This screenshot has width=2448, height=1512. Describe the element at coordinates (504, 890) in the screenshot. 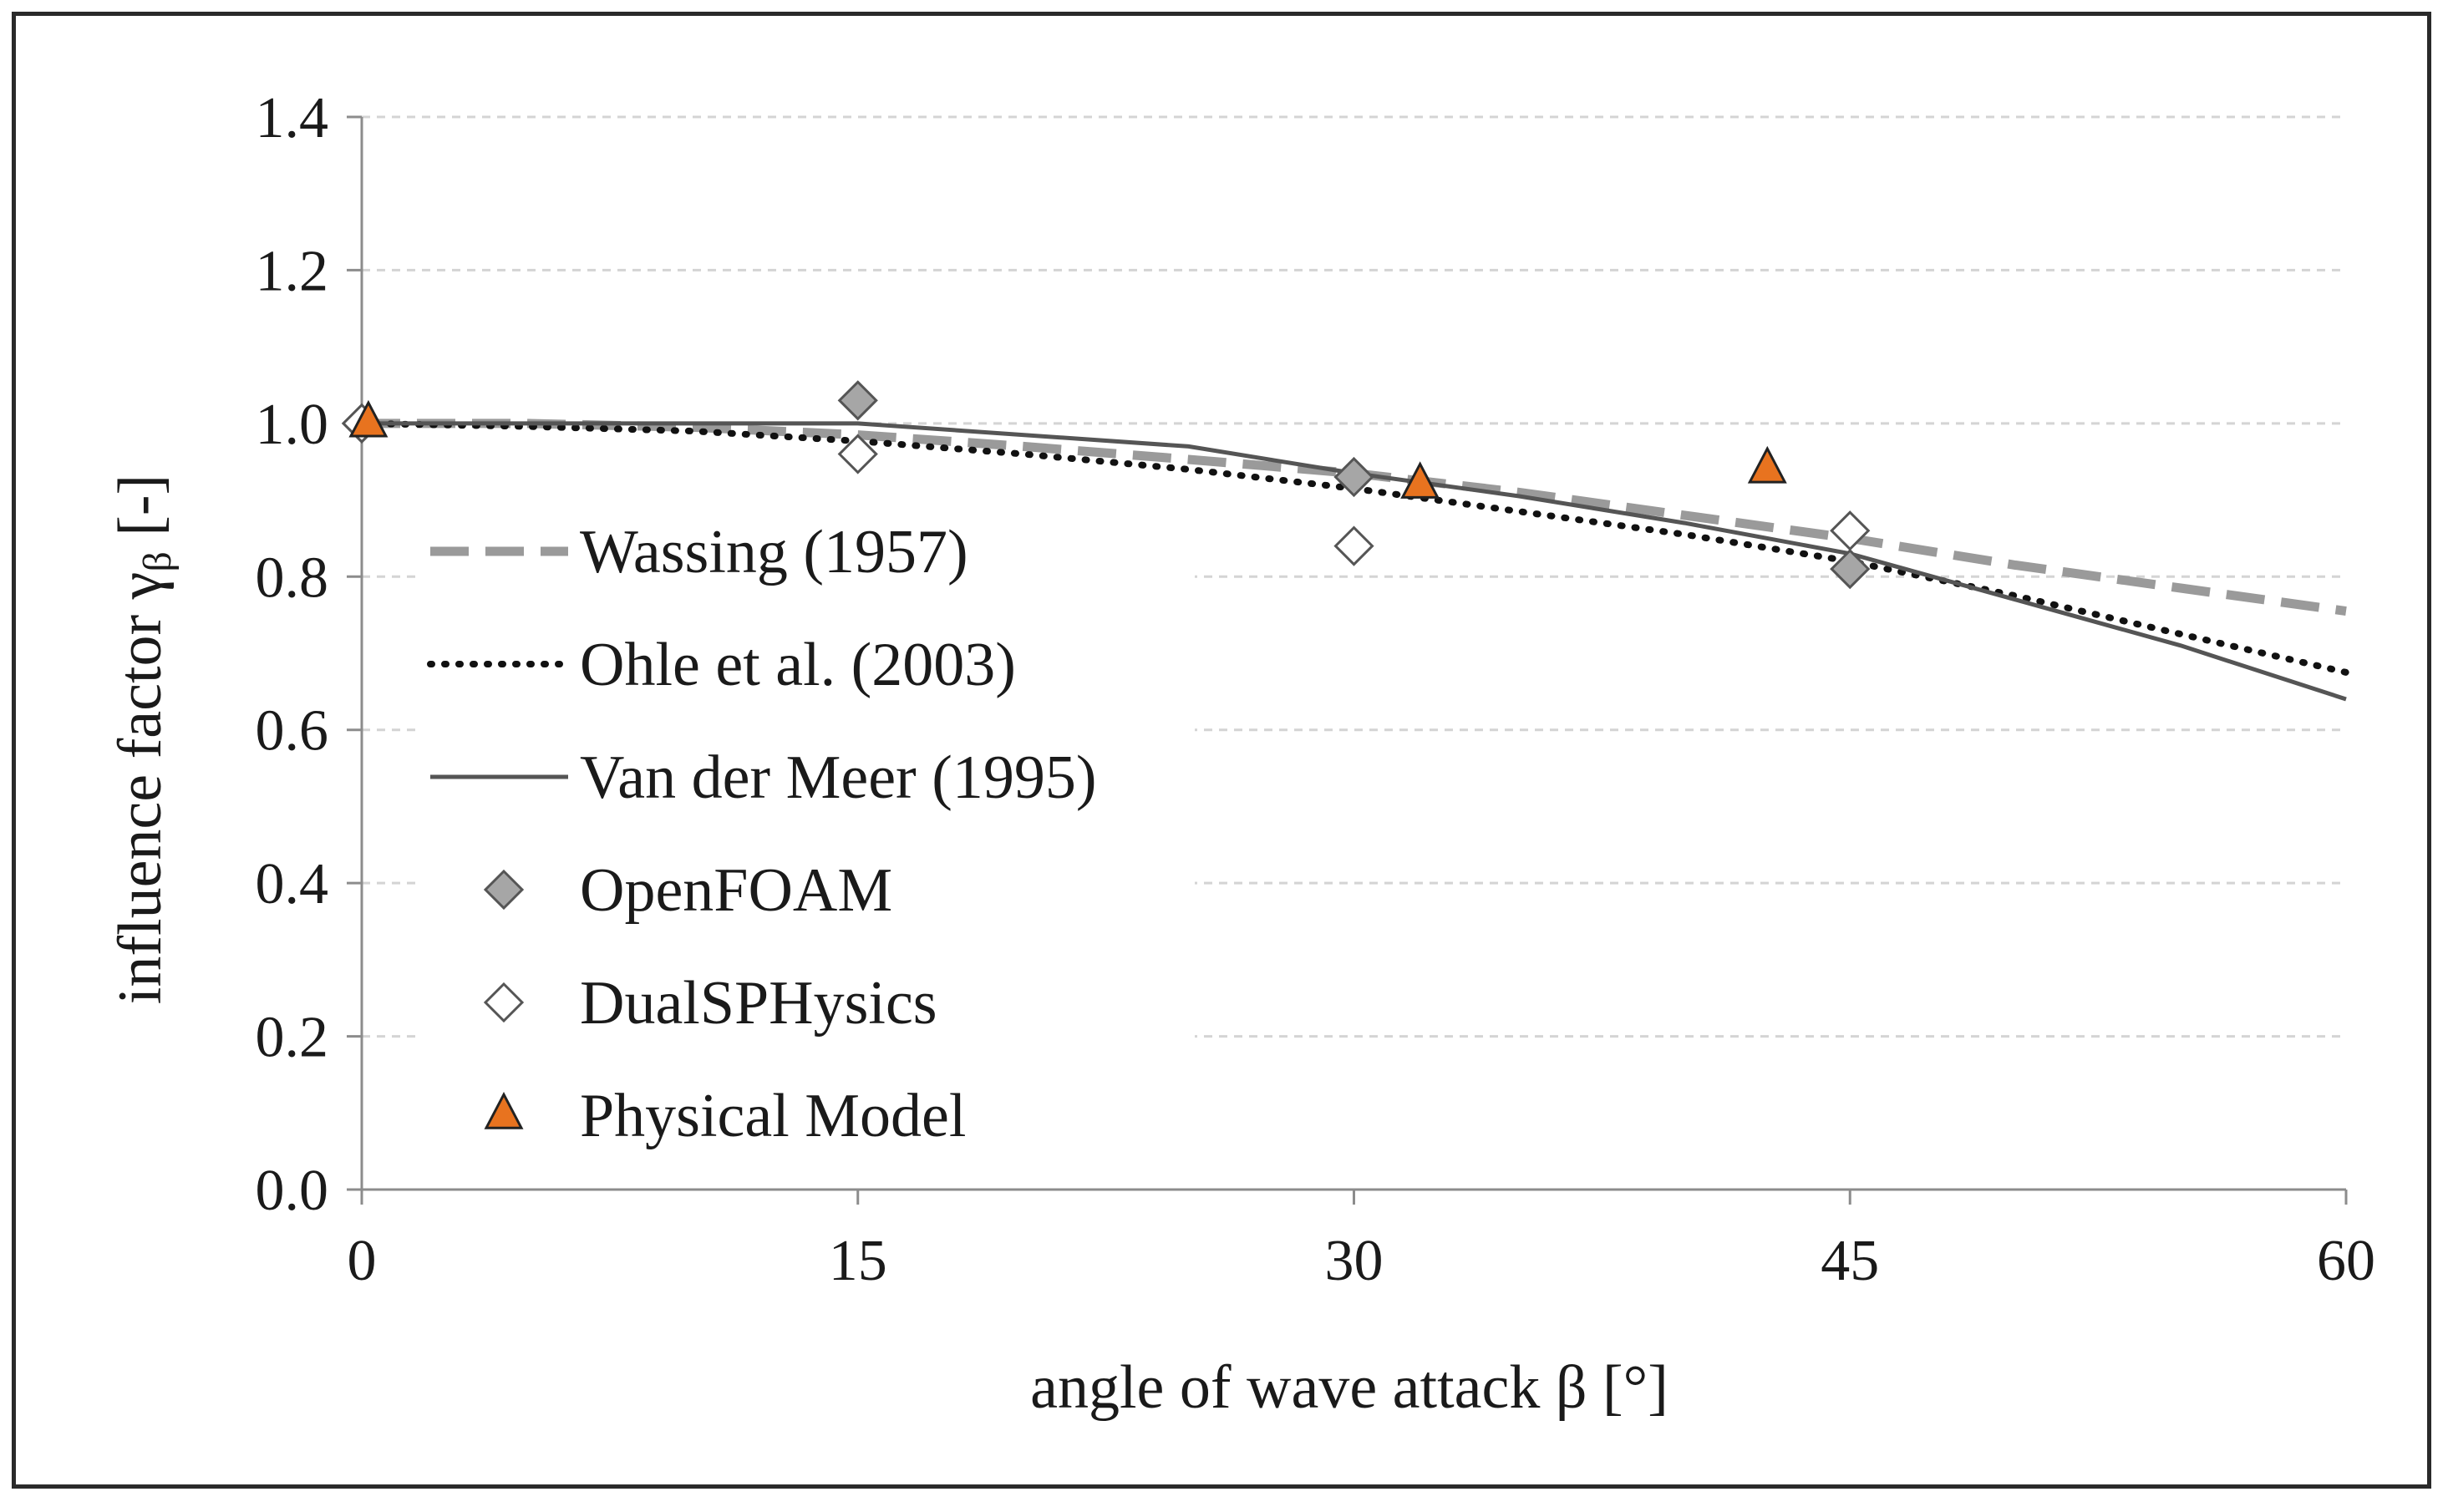

I see `legend-swatch-openfoam` at that location.